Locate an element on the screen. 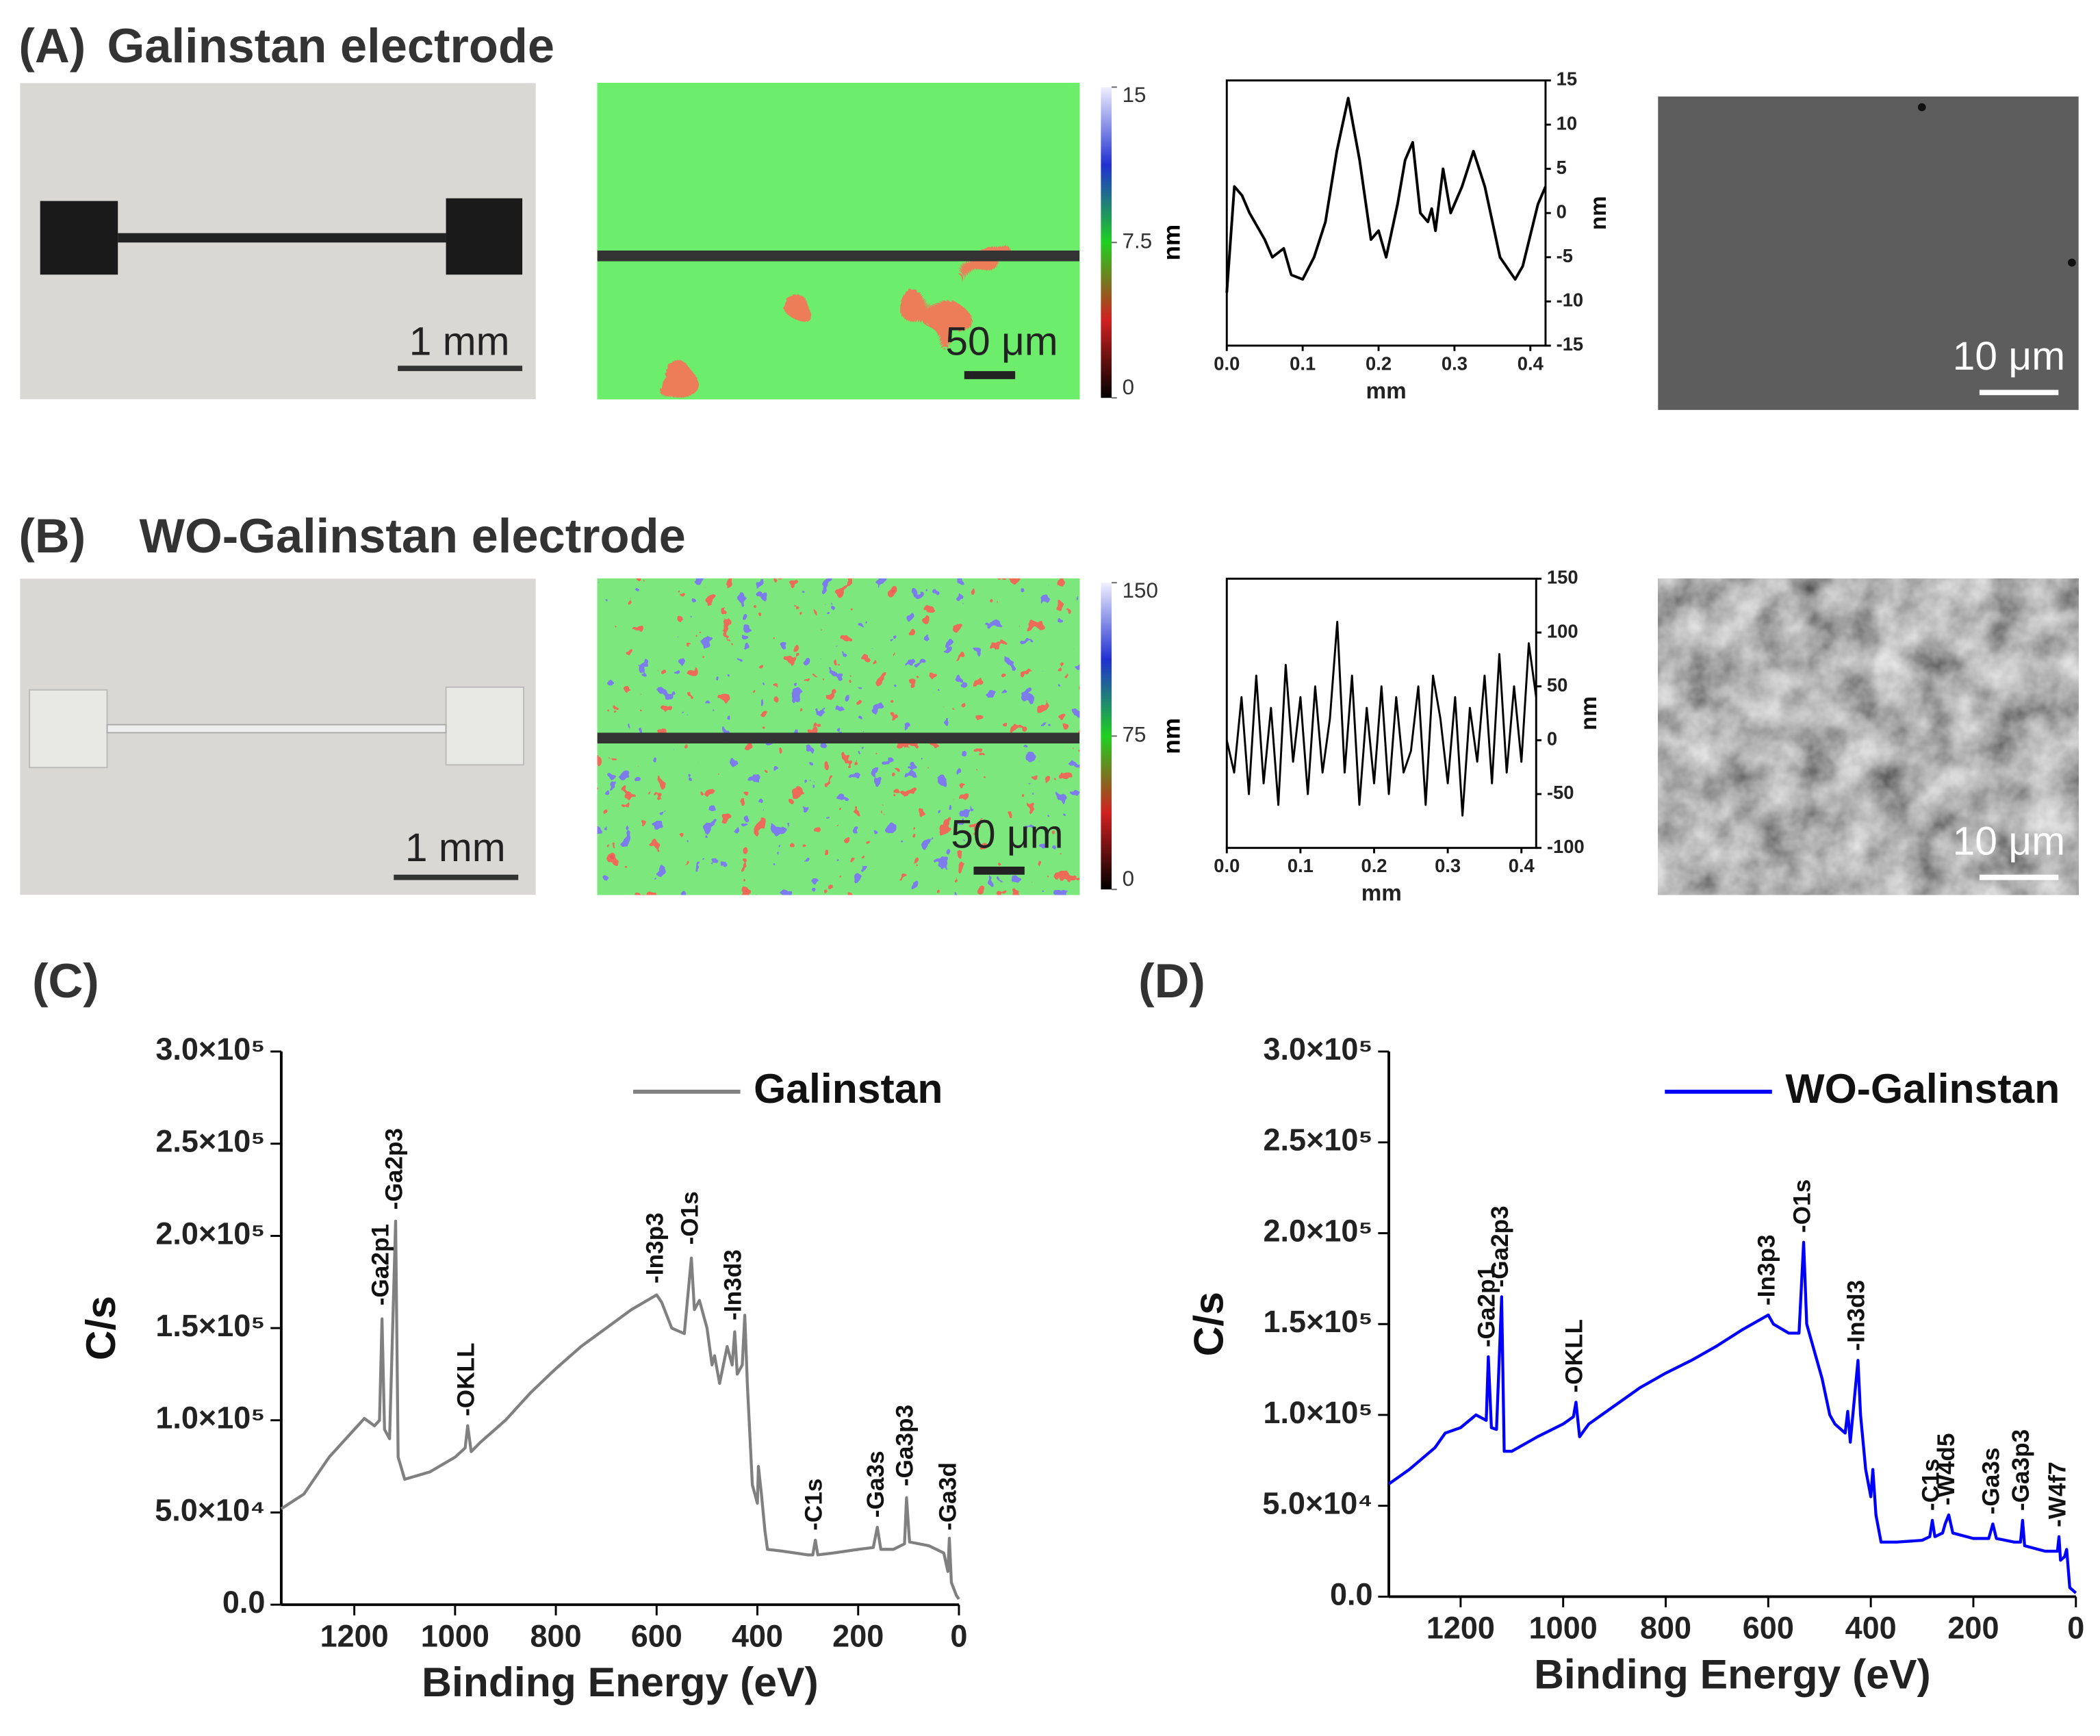 Image resolution: width=2100 pixels, height=1736 pixels. peak-label: -Ga3d is located at coordinates (947, 1496).